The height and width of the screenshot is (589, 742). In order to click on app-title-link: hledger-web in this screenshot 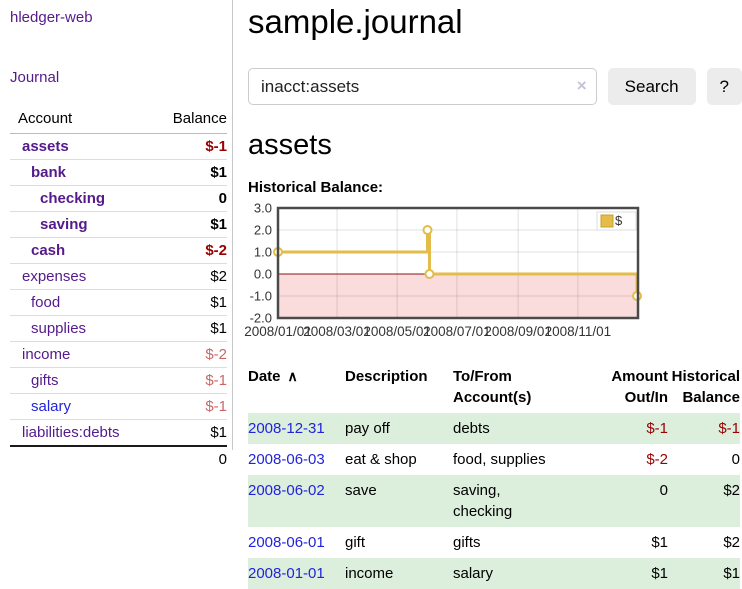, I will do `click(51, 17)`.